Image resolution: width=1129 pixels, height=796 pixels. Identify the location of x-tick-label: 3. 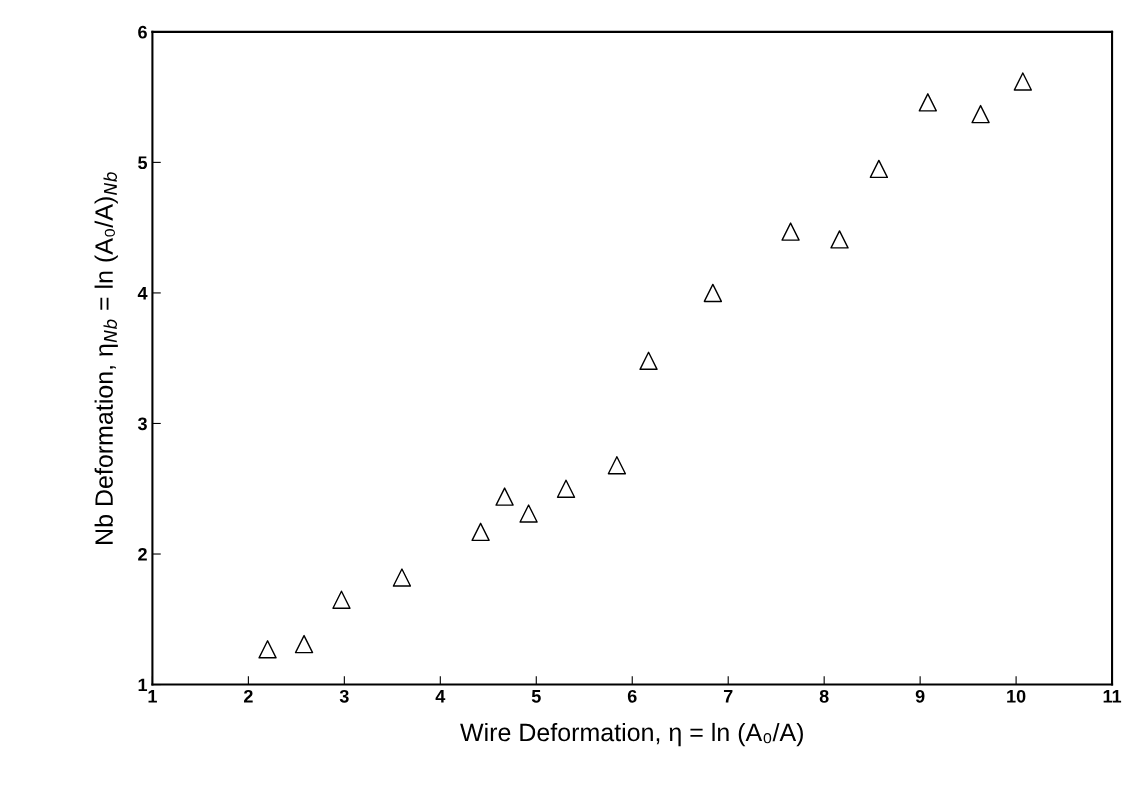
(344, 696).